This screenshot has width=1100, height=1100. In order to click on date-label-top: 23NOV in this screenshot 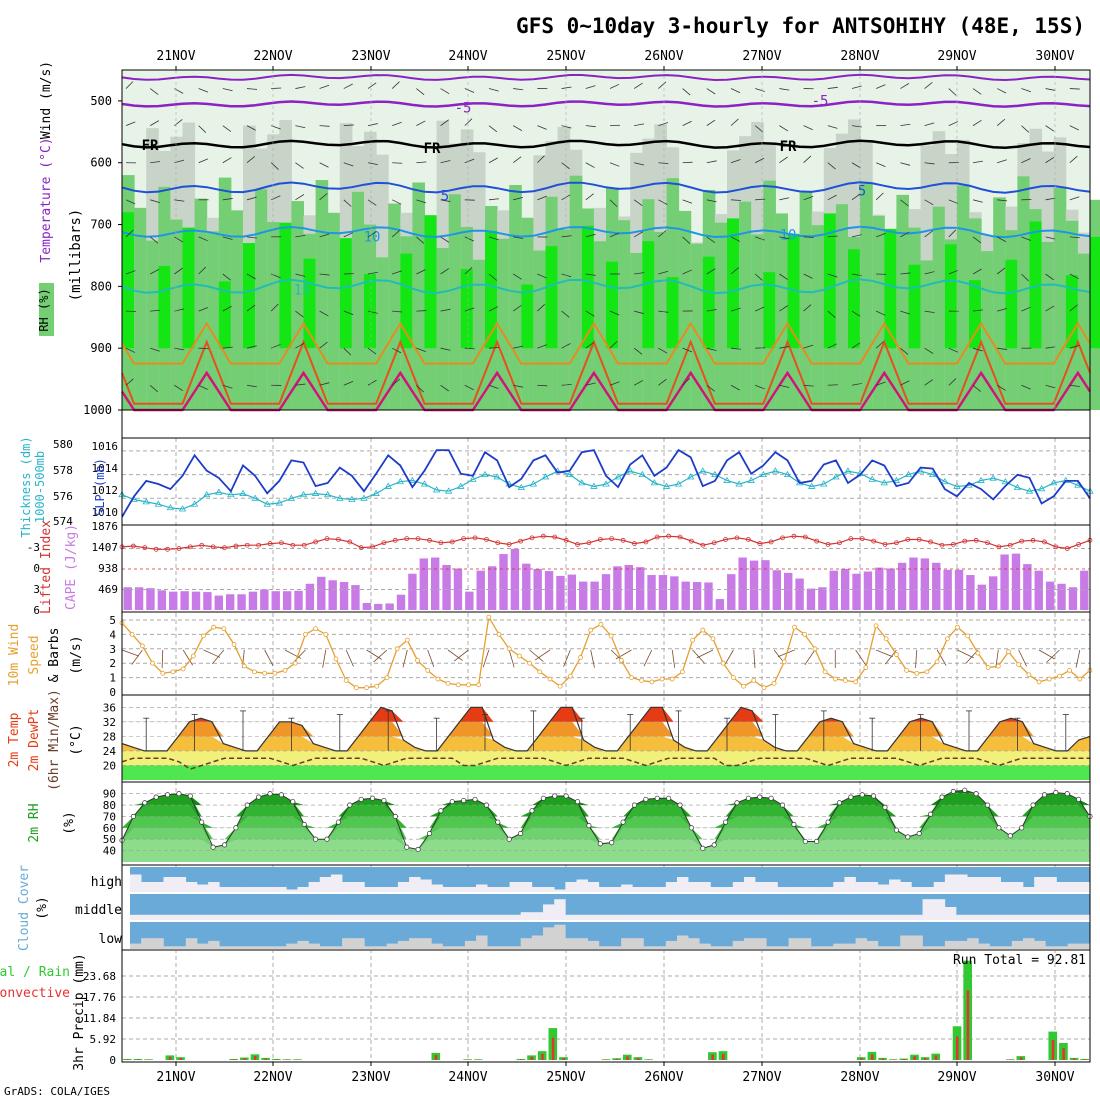, I will do `click(370, 56)`.